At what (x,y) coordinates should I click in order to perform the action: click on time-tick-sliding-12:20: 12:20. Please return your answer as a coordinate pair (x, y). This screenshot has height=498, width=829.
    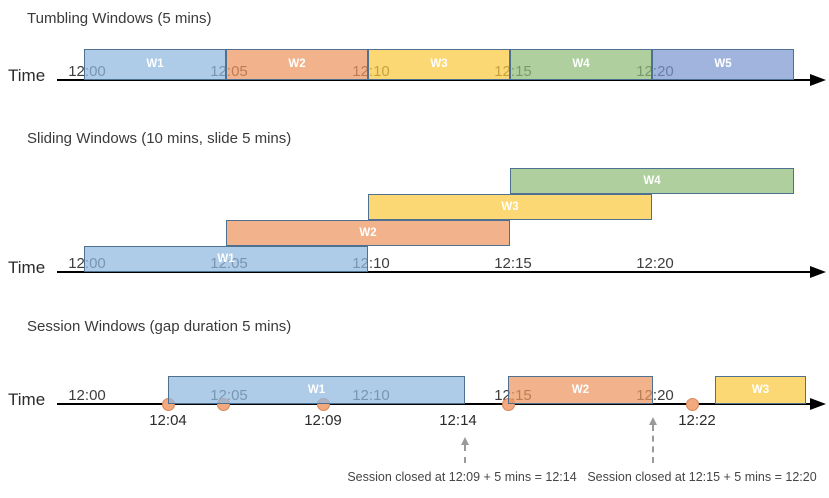
    Looking at the image, I should click on (655, 263).